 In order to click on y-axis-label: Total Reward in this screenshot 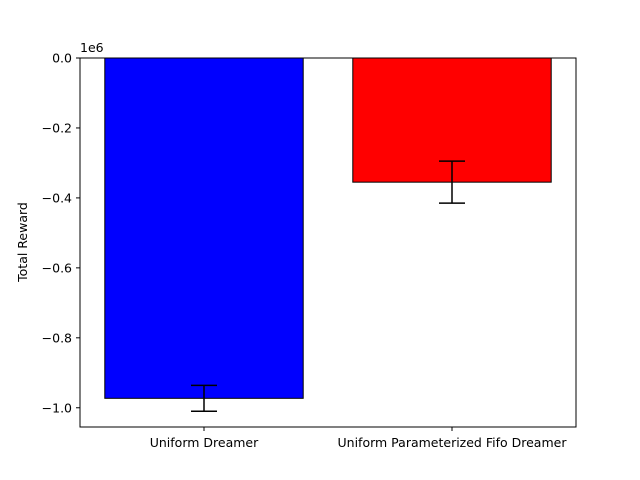, I will do `click(22, 242)`.